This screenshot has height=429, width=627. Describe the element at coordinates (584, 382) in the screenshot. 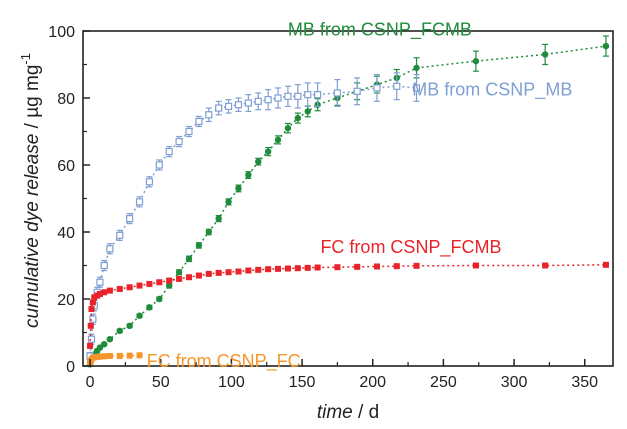

I see `x-tick-label: 350` at that location.